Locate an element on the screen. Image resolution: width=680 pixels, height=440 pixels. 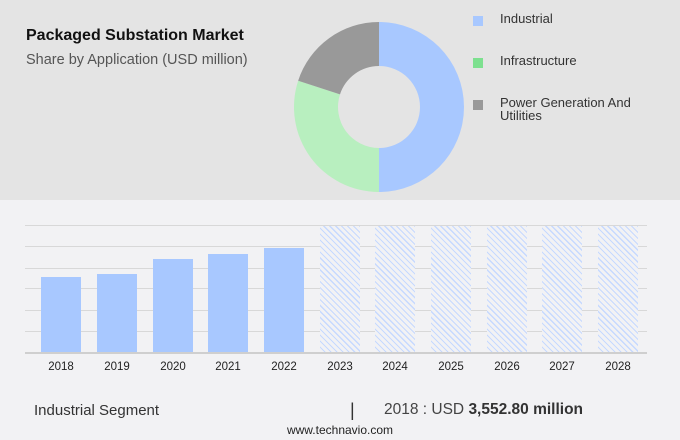
donut-chart is located at coordinates (379, 107).